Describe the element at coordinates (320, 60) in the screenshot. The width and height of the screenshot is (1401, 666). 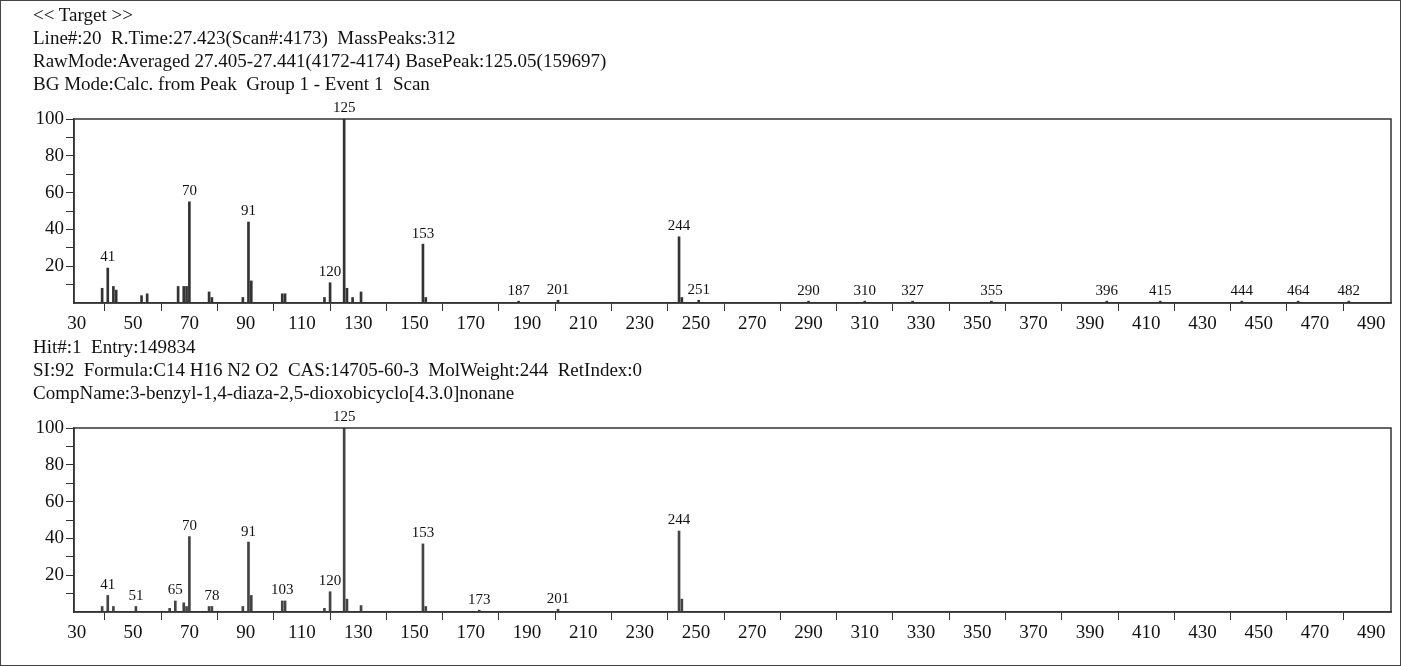
I see `text: RawMode:Averaged 27.405-27.441(4172-4174) BasePeak:125.05(159697)` at that location.